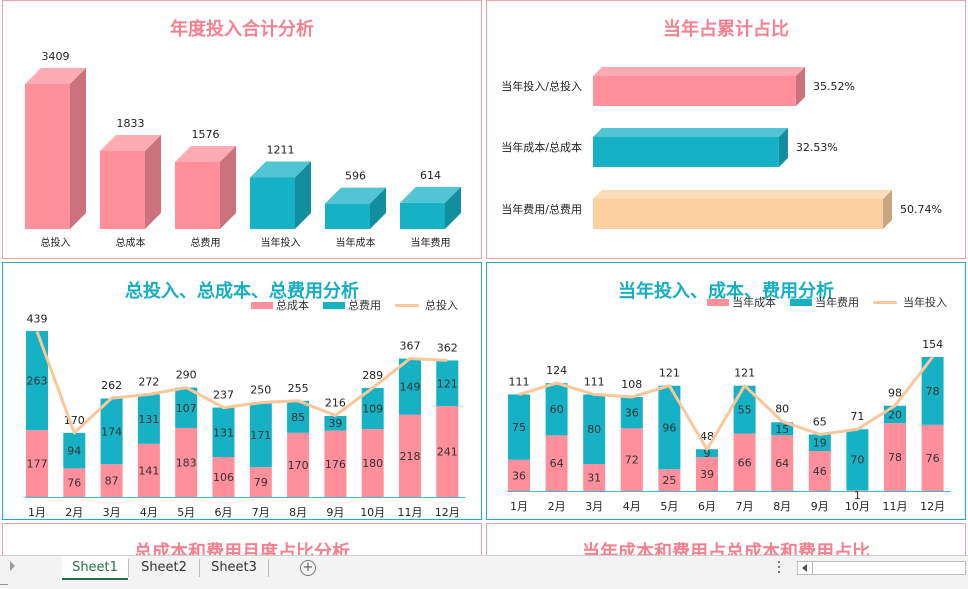  What do you see at coordinates (484, 572) in the screenshot?
I see `sheet-tab-bar: Sheet1 Sheet2 Sheet3 +` at bounding box center [484, 572].